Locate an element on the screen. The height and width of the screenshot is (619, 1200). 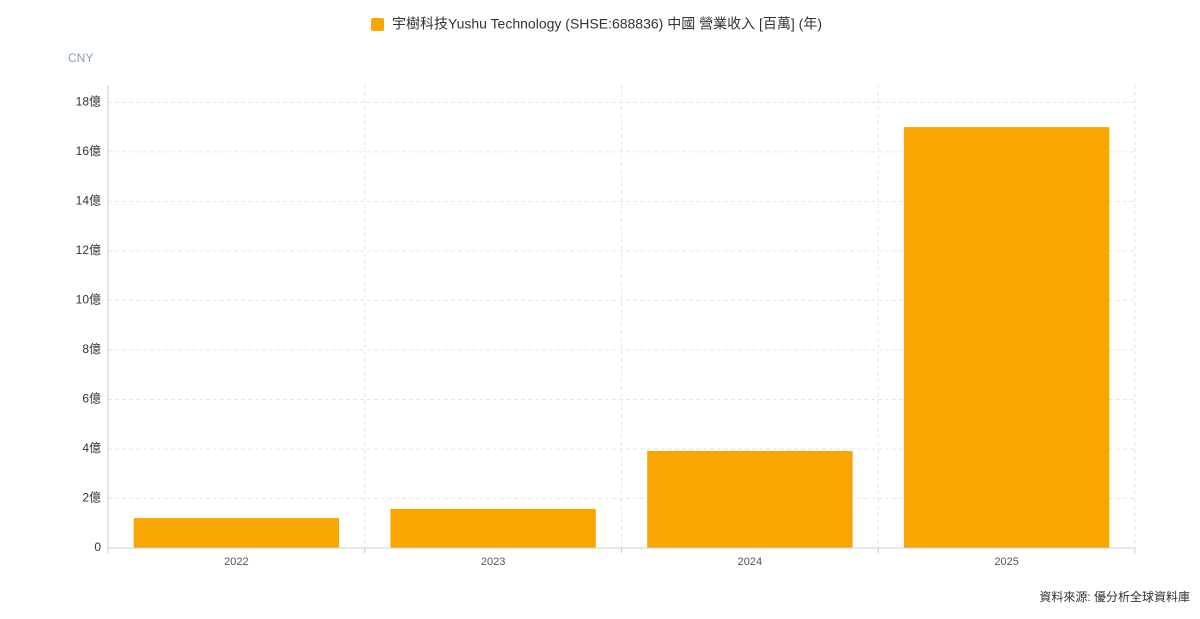
x-tick-label: 2022 is located at coordinates (236, 562).